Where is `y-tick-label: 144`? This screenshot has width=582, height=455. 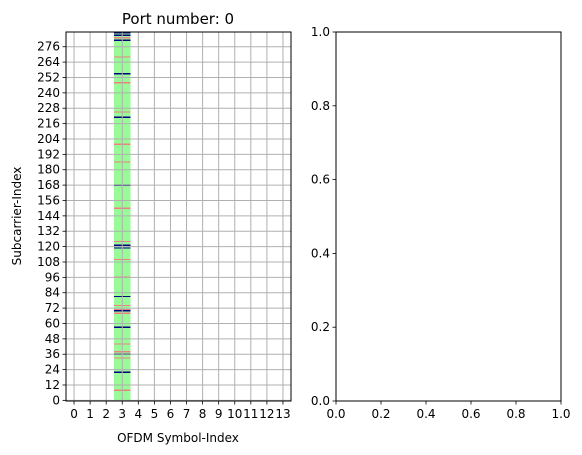
y-tick-label: 144 is located at coordinates (48, 216).